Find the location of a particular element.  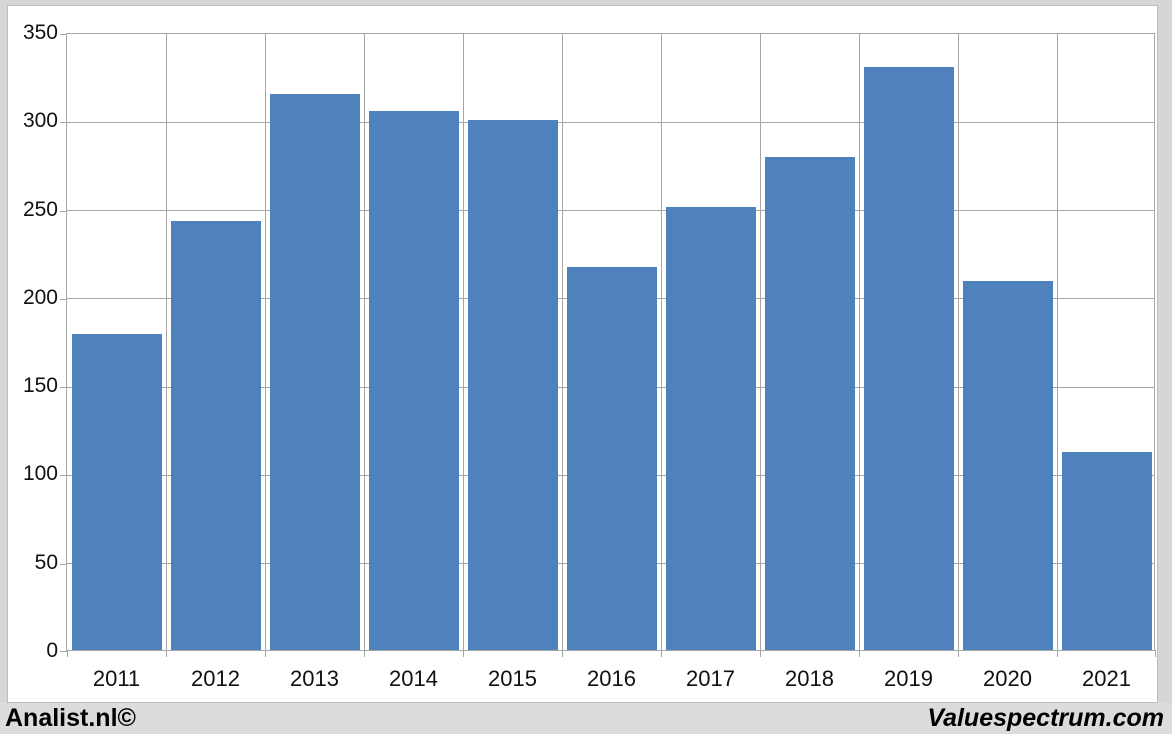

bar-2020 is located at coordinates (1007, 465).